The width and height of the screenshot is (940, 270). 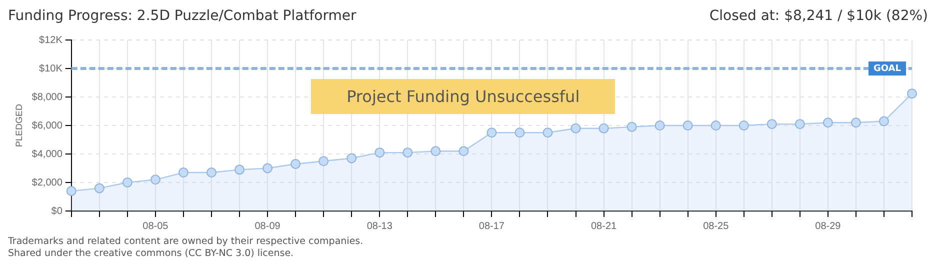 What do you see at coordinates (47, 97) in the screenshot?
I see `y-tick-label: $8,000` at bounding box center [47, 97].